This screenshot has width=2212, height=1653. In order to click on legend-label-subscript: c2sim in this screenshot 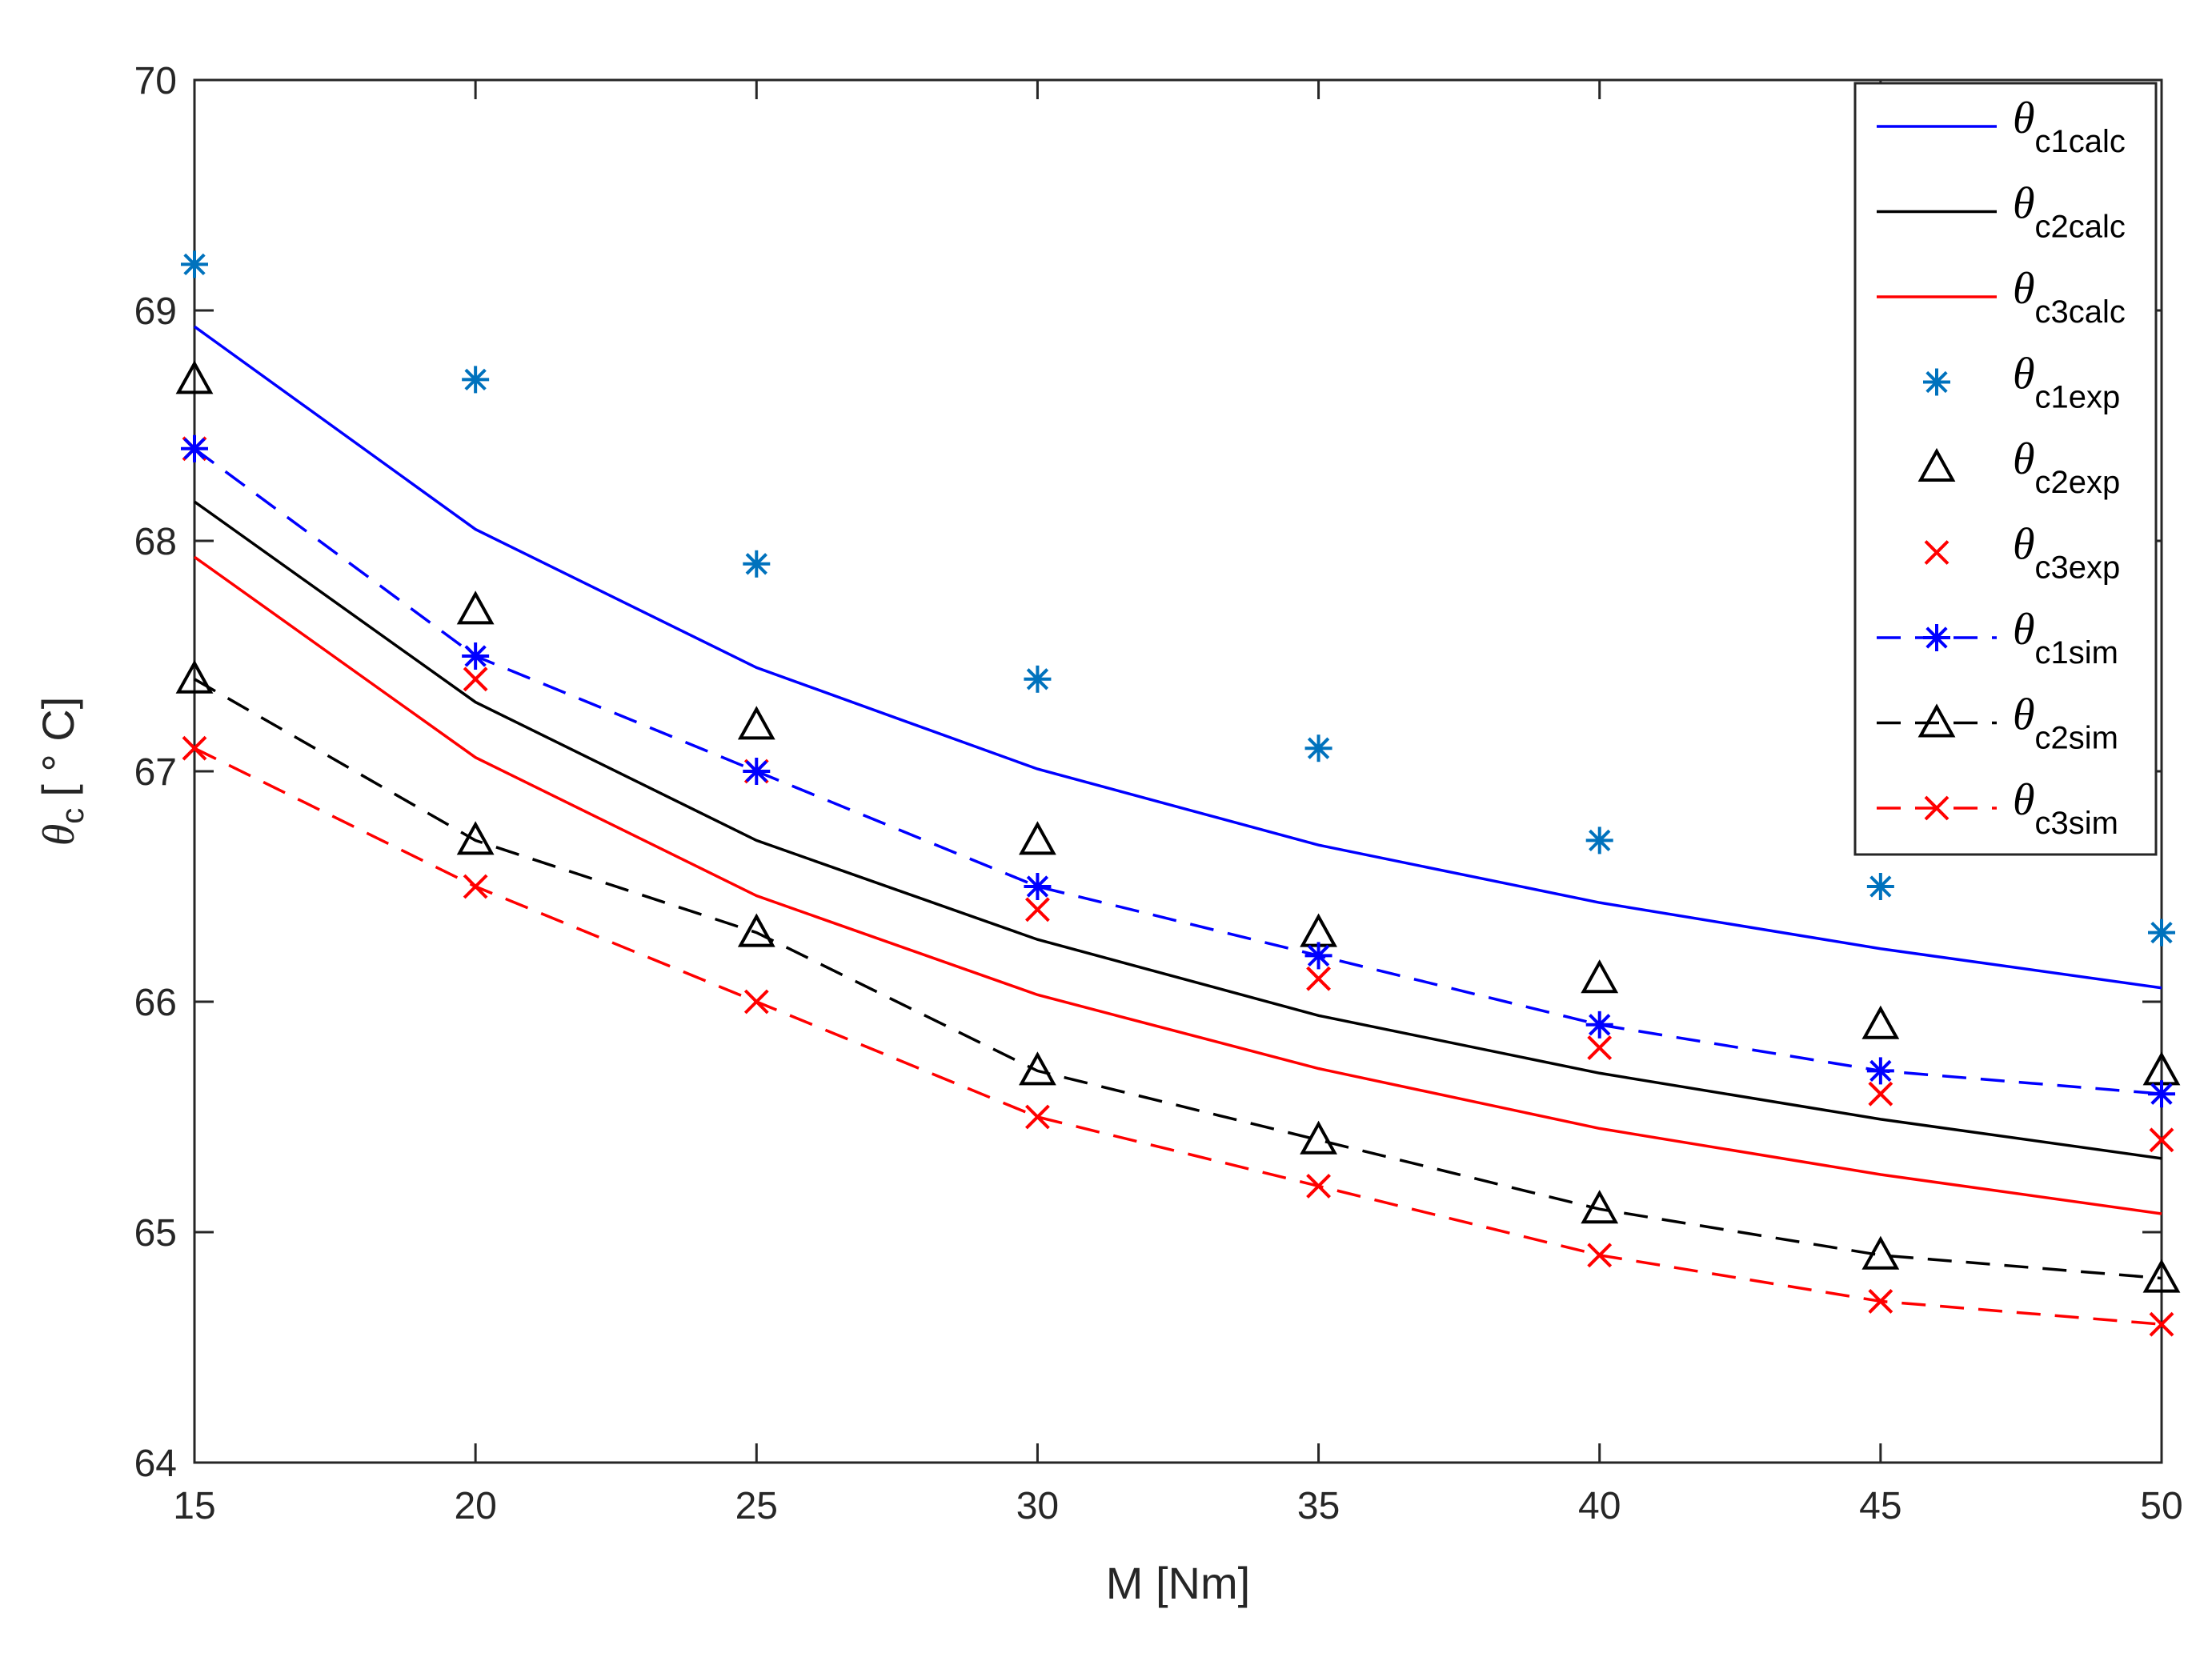, I will do `click(2076, 738)`.